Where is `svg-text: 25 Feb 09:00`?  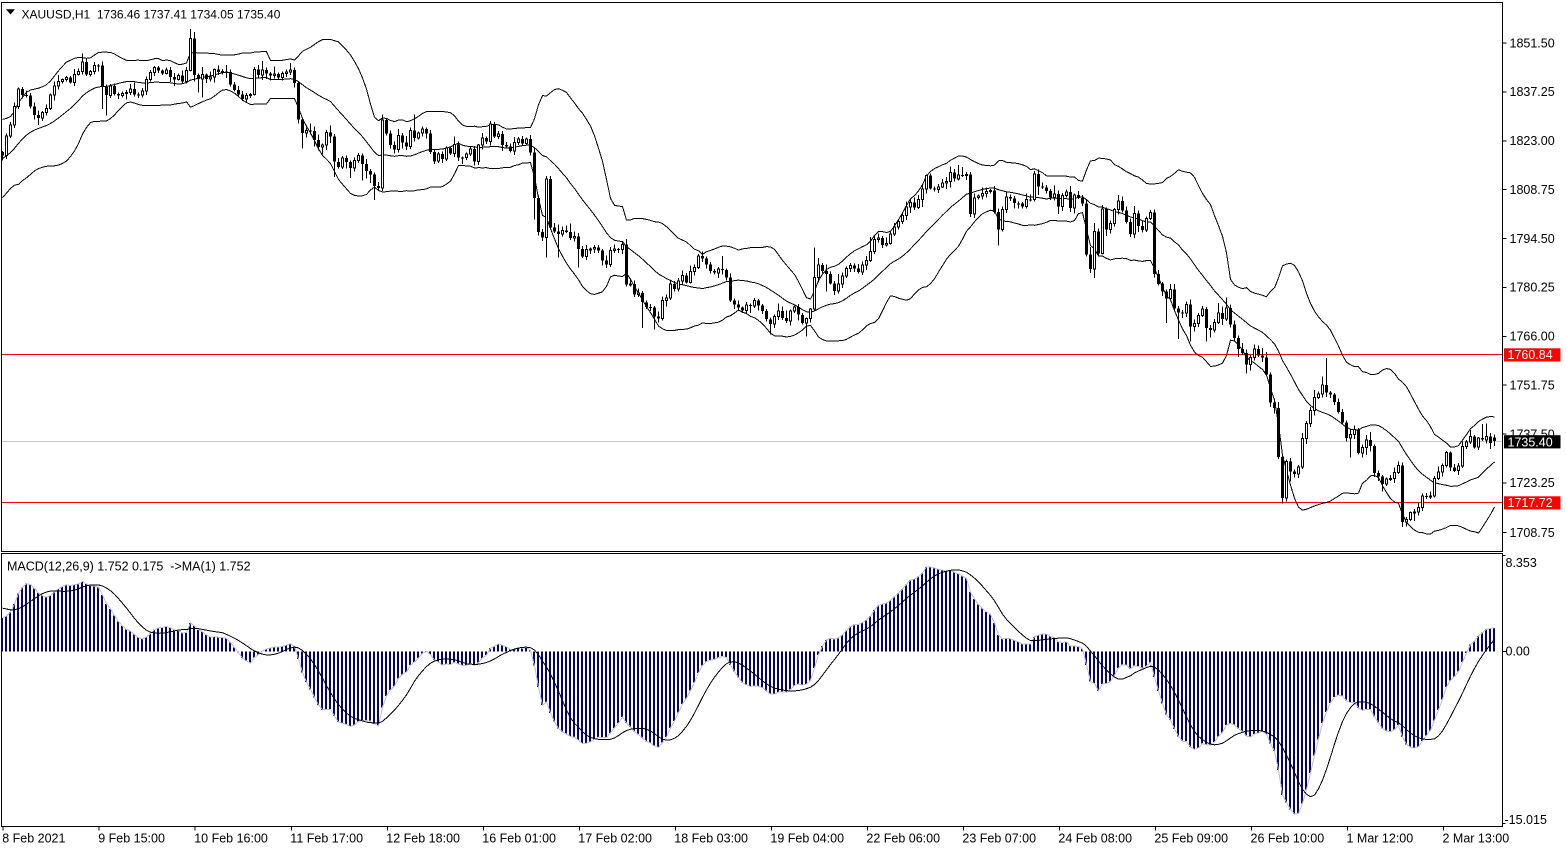
svg-text: 25 Feb 09:00 is located at coordinates (1191, 838).